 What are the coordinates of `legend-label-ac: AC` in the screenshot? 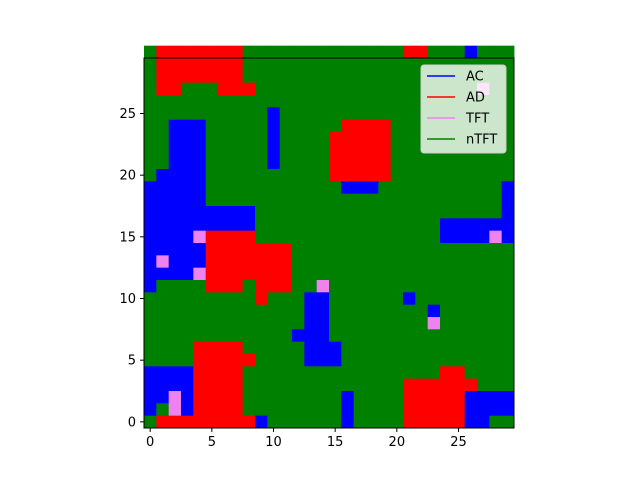 It's located at (475, 77).